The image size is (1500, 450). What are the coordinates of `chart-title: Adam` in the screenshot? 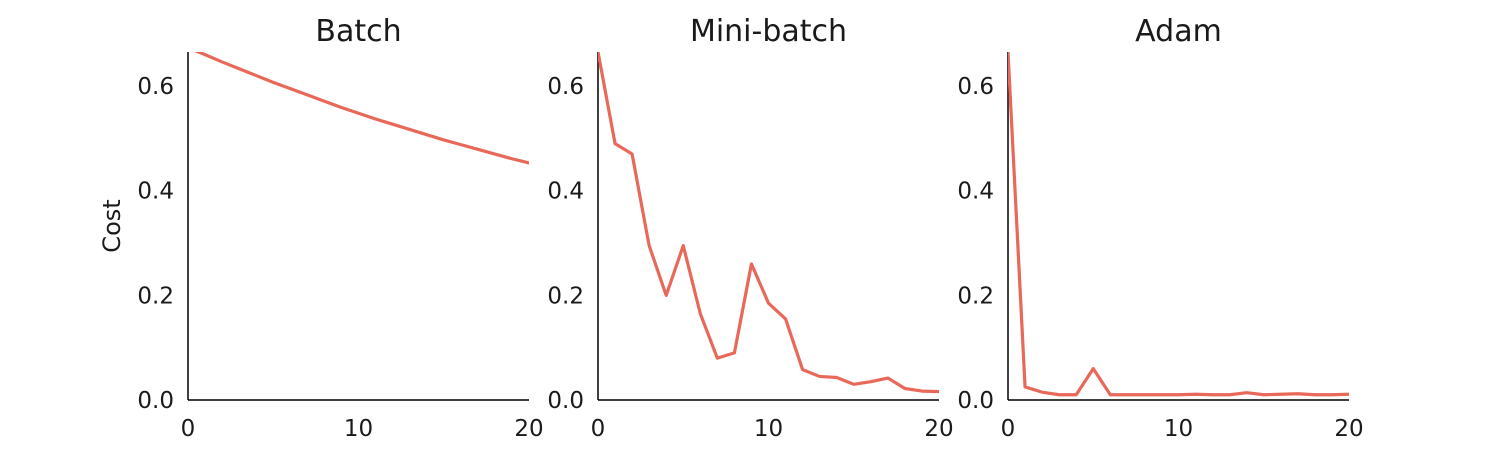 It's located at (1178, 31).